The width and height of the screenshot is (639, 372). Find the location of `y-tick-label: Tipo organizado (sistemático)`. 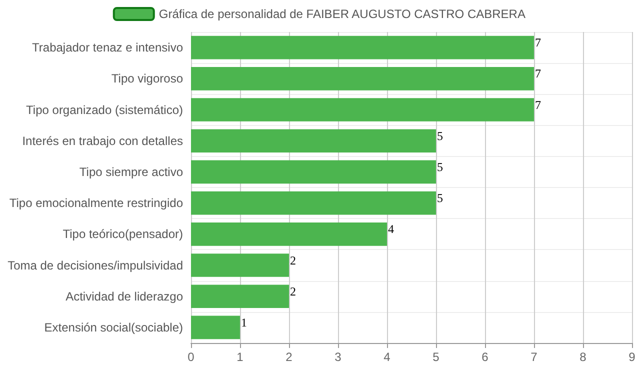

y-tick-label: Tipo organizado (sistemático) is located at coordinates (104, 109).